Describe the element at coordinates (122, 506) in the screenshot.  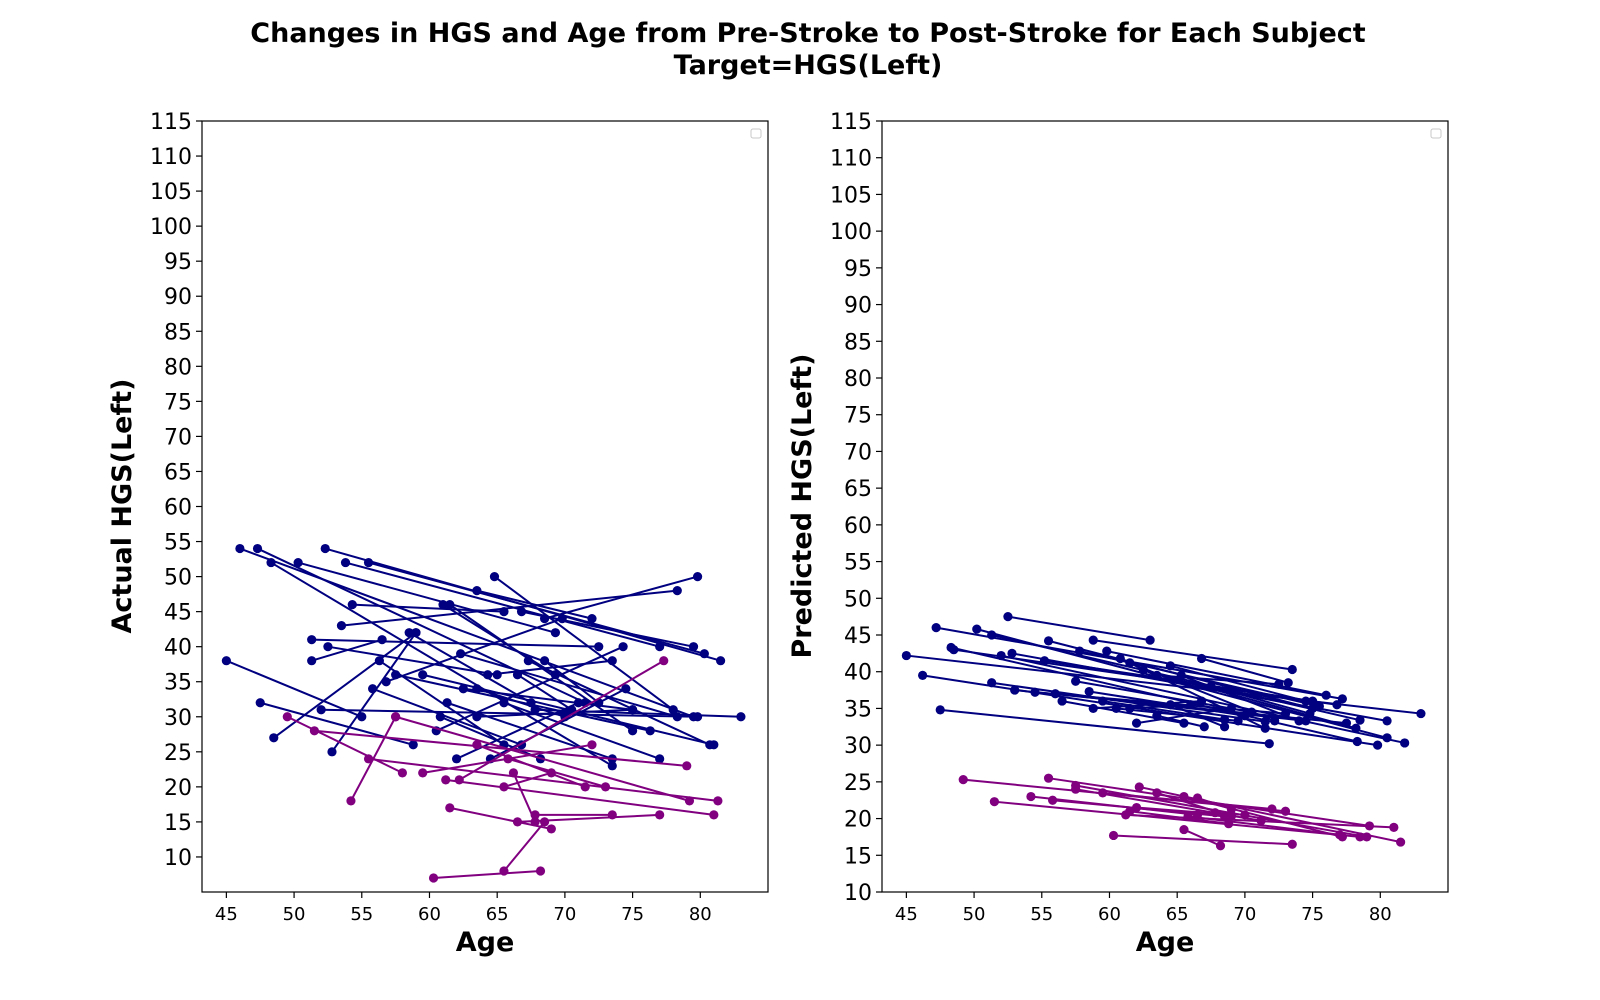
I see `actual-y-axis-label: Actual HGS(Left)` at that location.